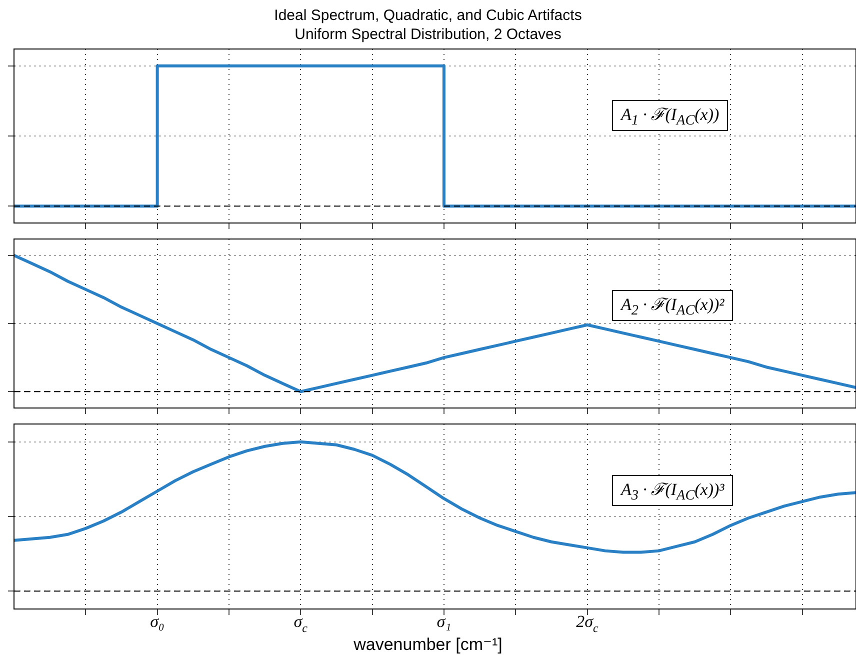  Describe the element at coordinates (428, 34) in the screenshot. I see `chart-subtitle: Uniform Spectral Distribution, 2 Octaves` at that location.